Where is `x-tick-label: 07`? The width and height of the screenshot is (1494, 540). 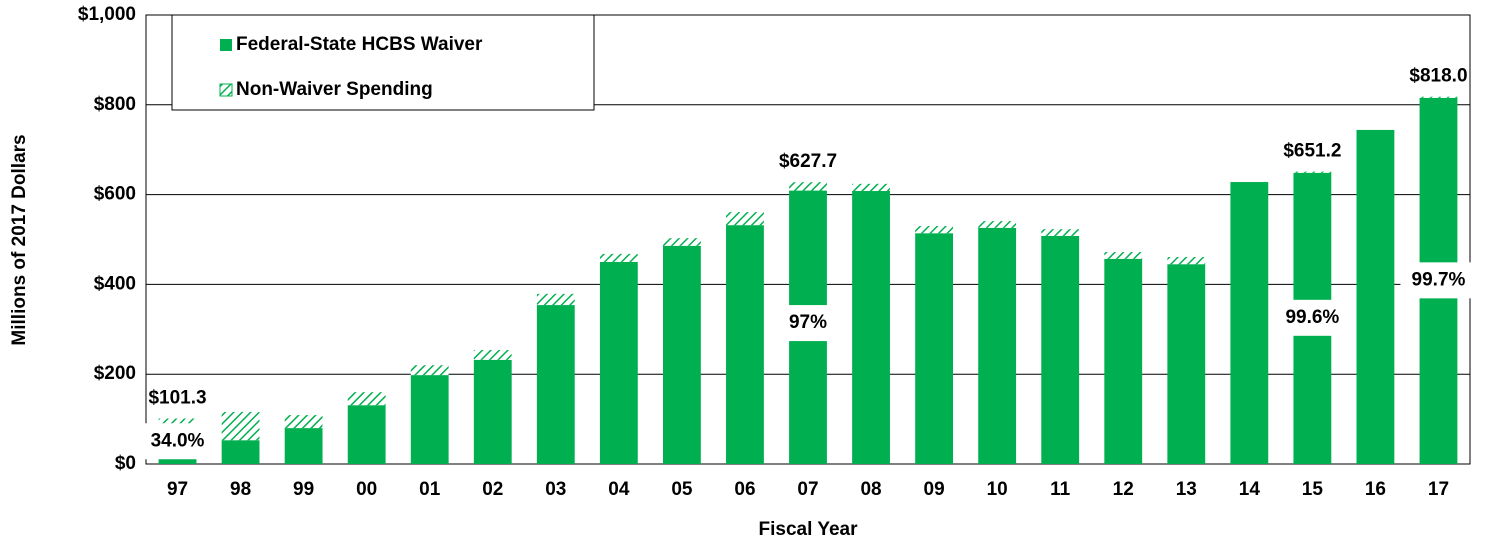 x-tick-label: 07 is located at coordinates (807, 489).